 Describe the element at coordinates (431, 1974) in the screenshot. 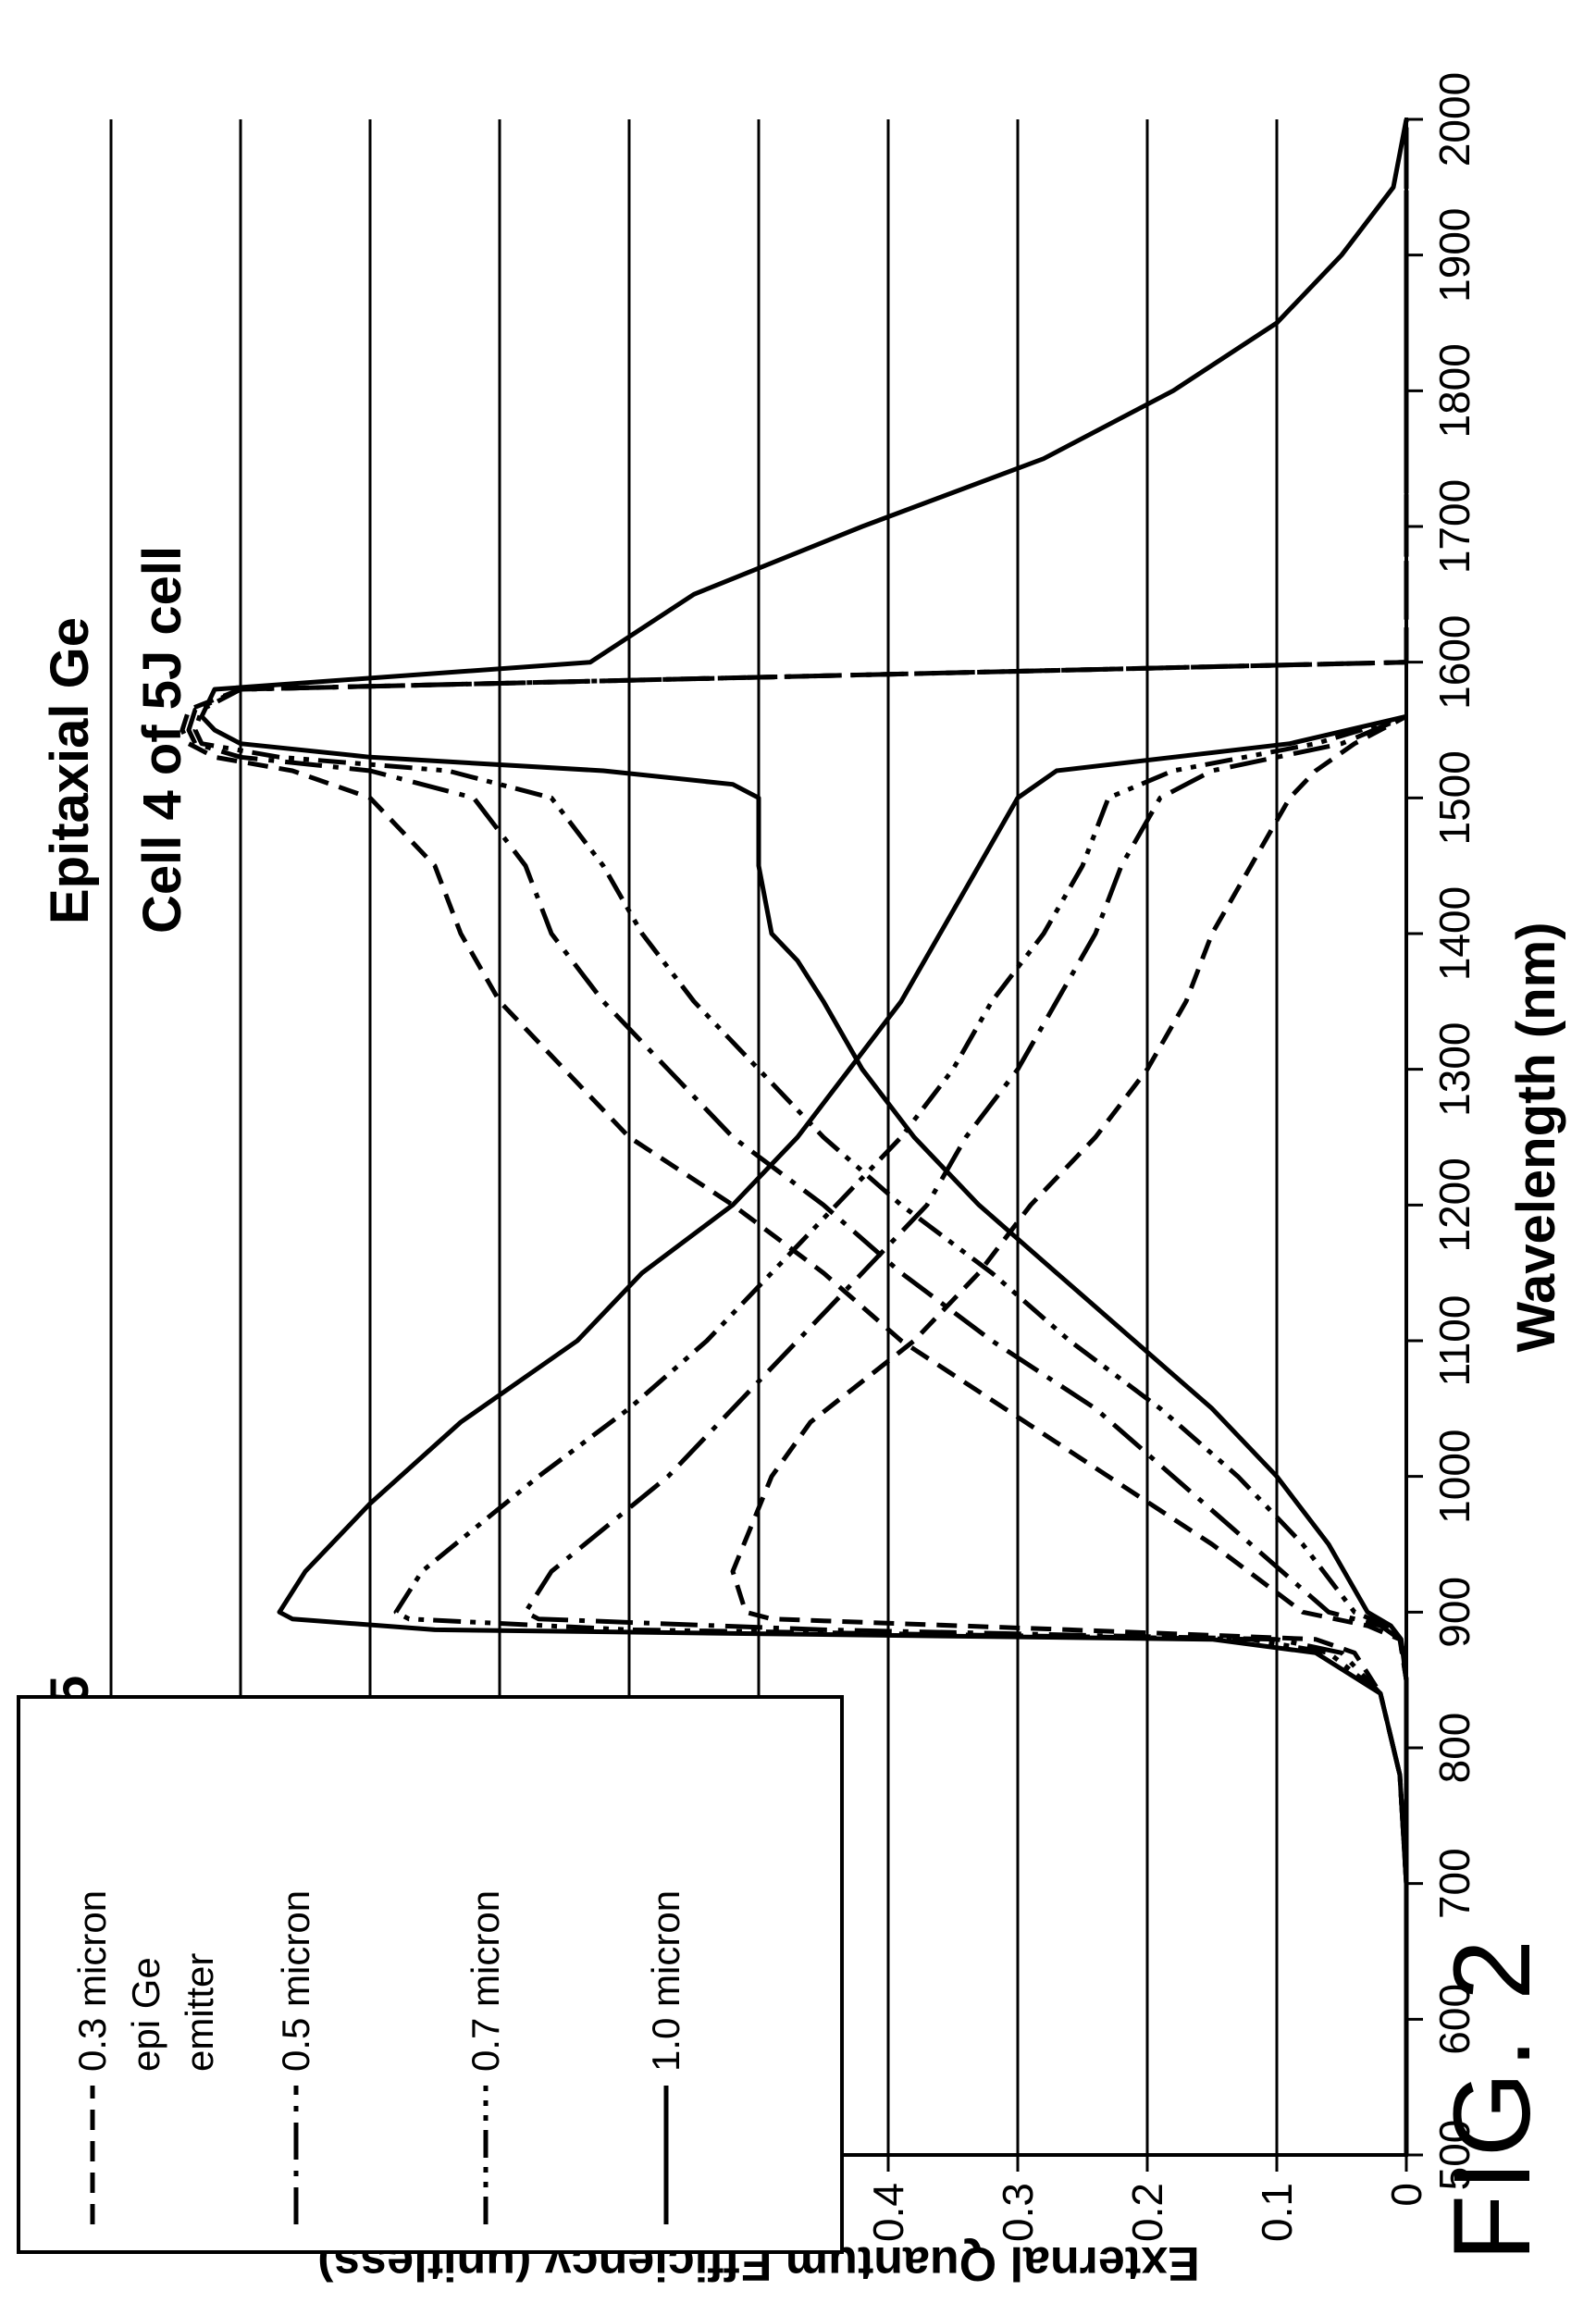

I see `legend-box` at that location.